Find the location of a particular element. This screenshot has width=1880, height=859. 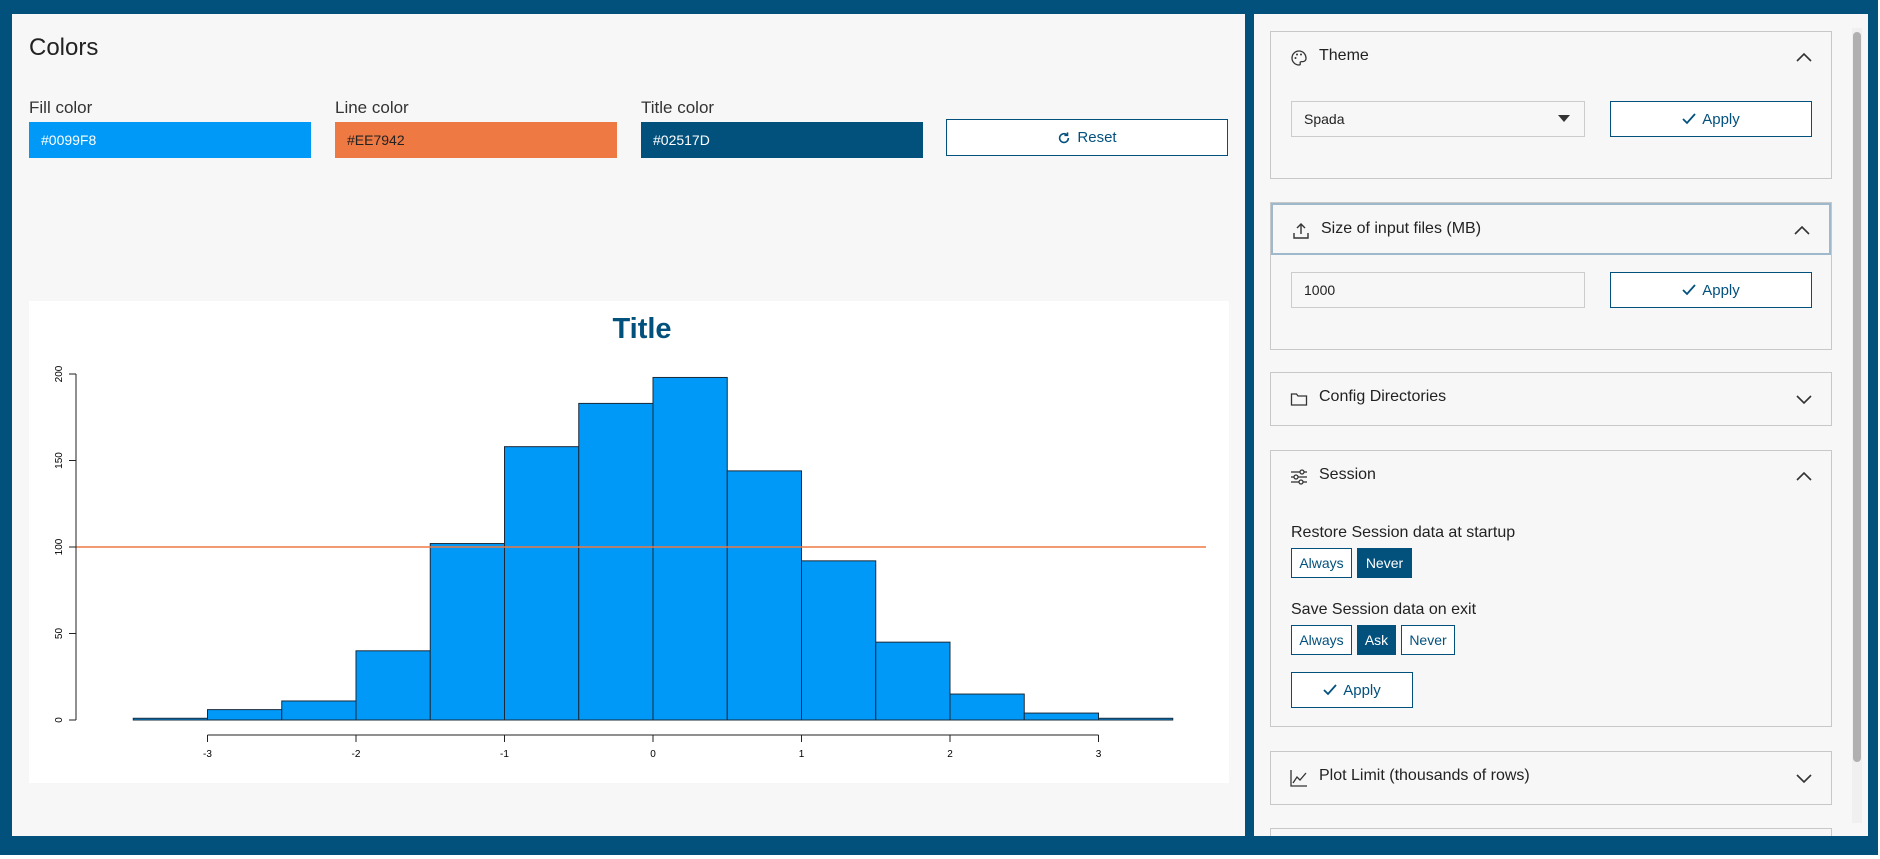

upload-size-title: Size of input files (MB) is located at coordinates (1401, 228).